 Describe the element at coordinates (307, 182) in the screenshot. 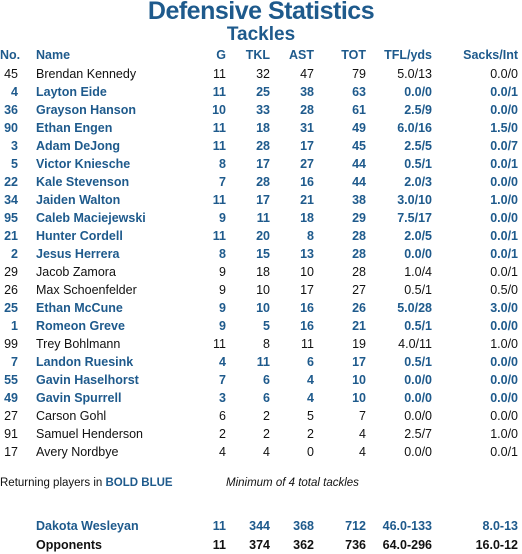

I see `cell-ast: 16` at that location.